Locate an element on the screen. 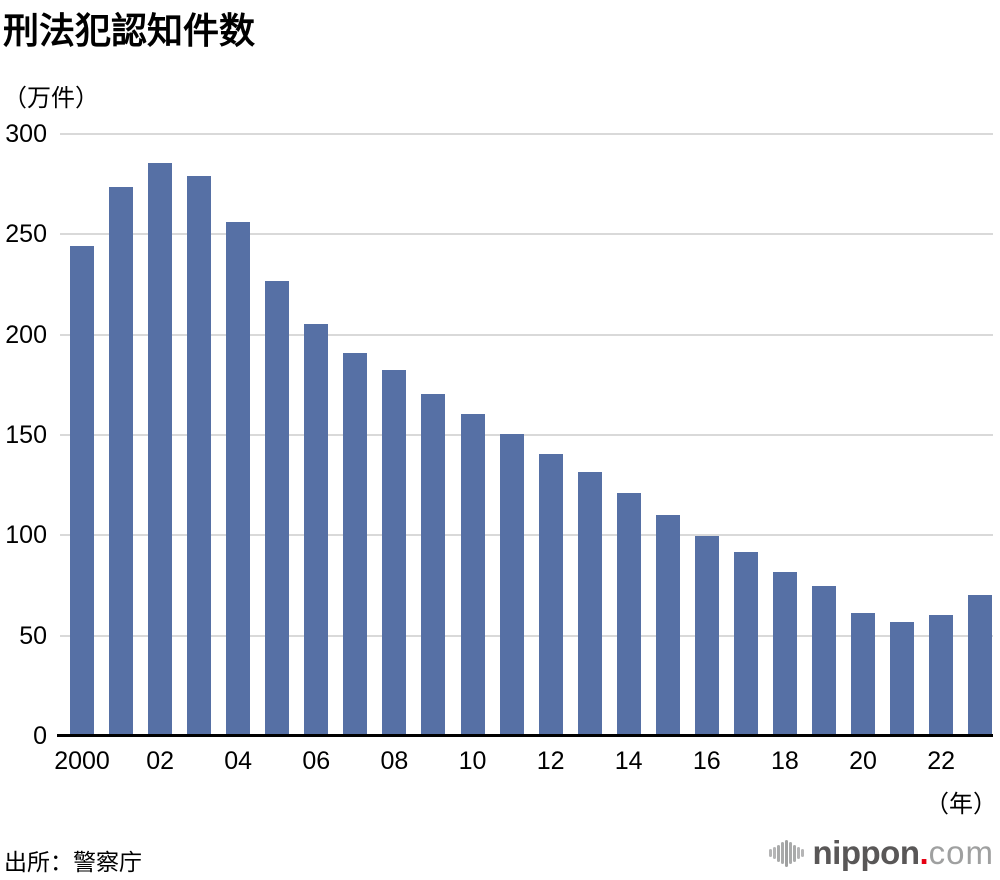 The height and width of the screenshot is (880, 1000). y-tick-label-200: 200 is located at coordinates (26, 334).